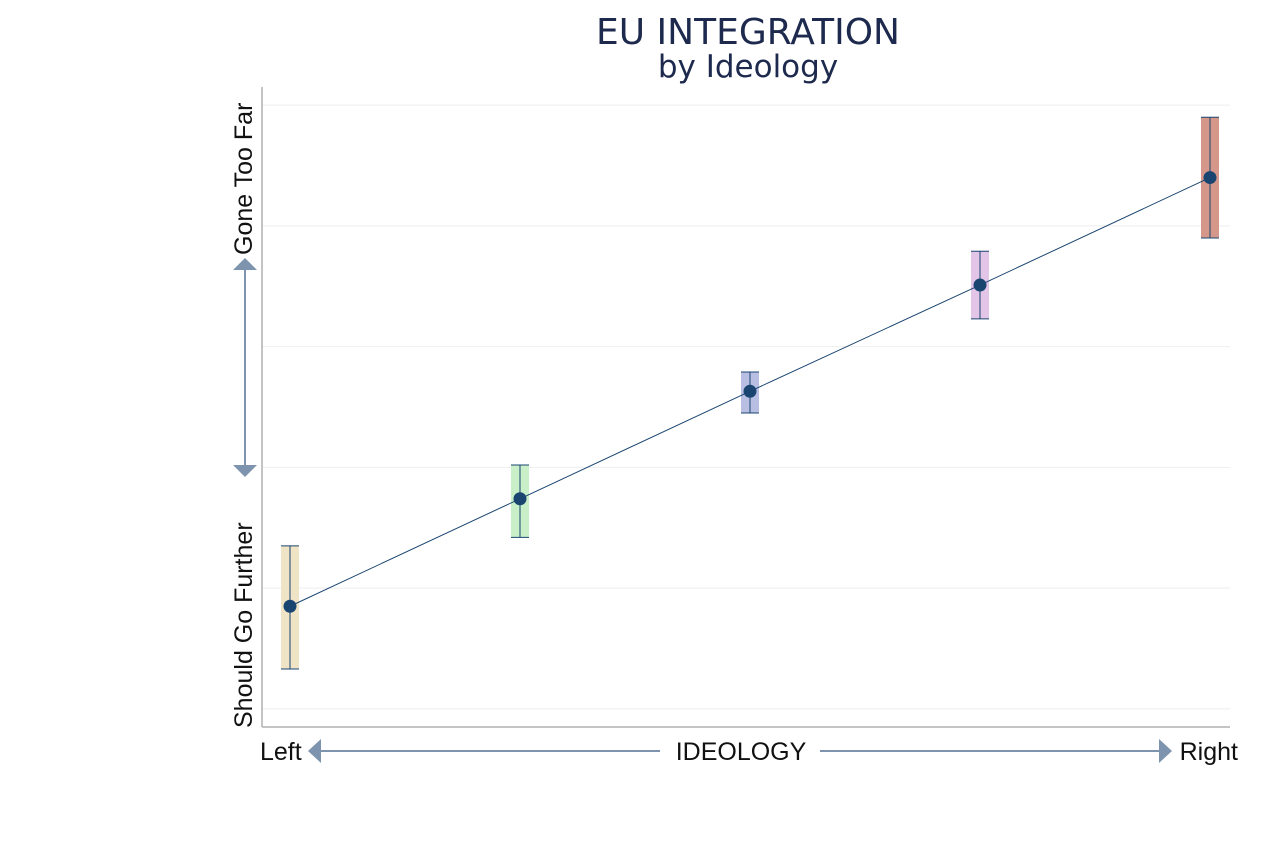 This screenshot has width=1280, height=842. I want to click on y-axis-high-label: Gone Too Far, so click(244, 179).